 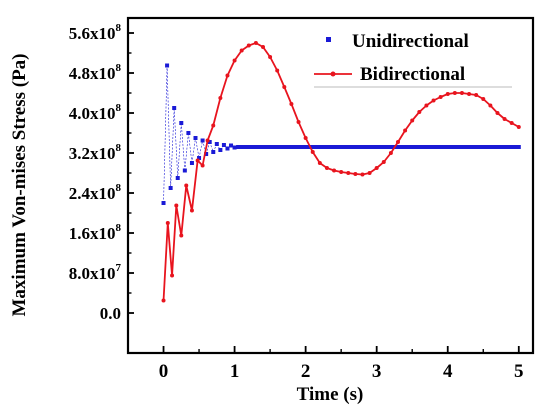 What do you see at coordinates (19, 184) in the screenshot?
I see `y-axis-label: Maximum Von-mises Stress (Pa)` at bounding box center [19, 184].